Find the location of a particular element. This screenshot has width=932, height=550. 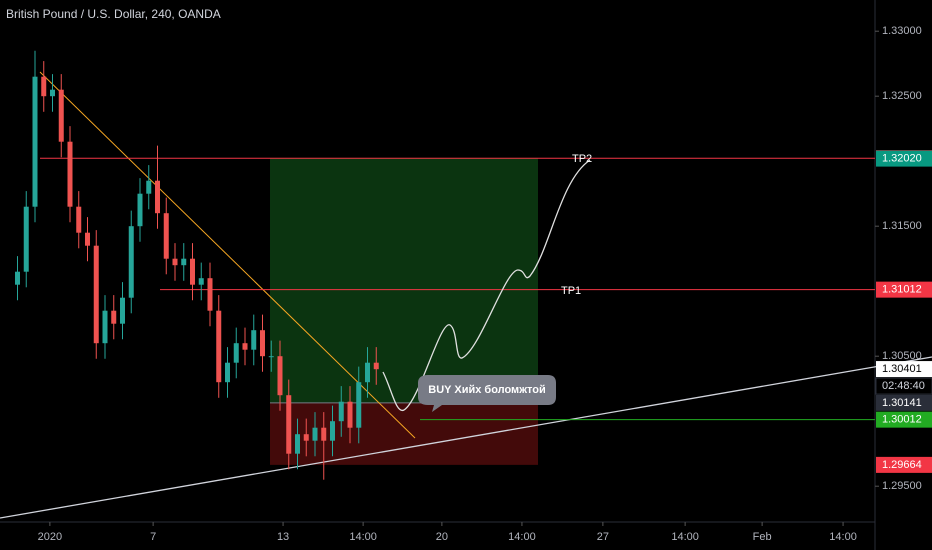

callout-bubble is located at coordinates (487, 393).